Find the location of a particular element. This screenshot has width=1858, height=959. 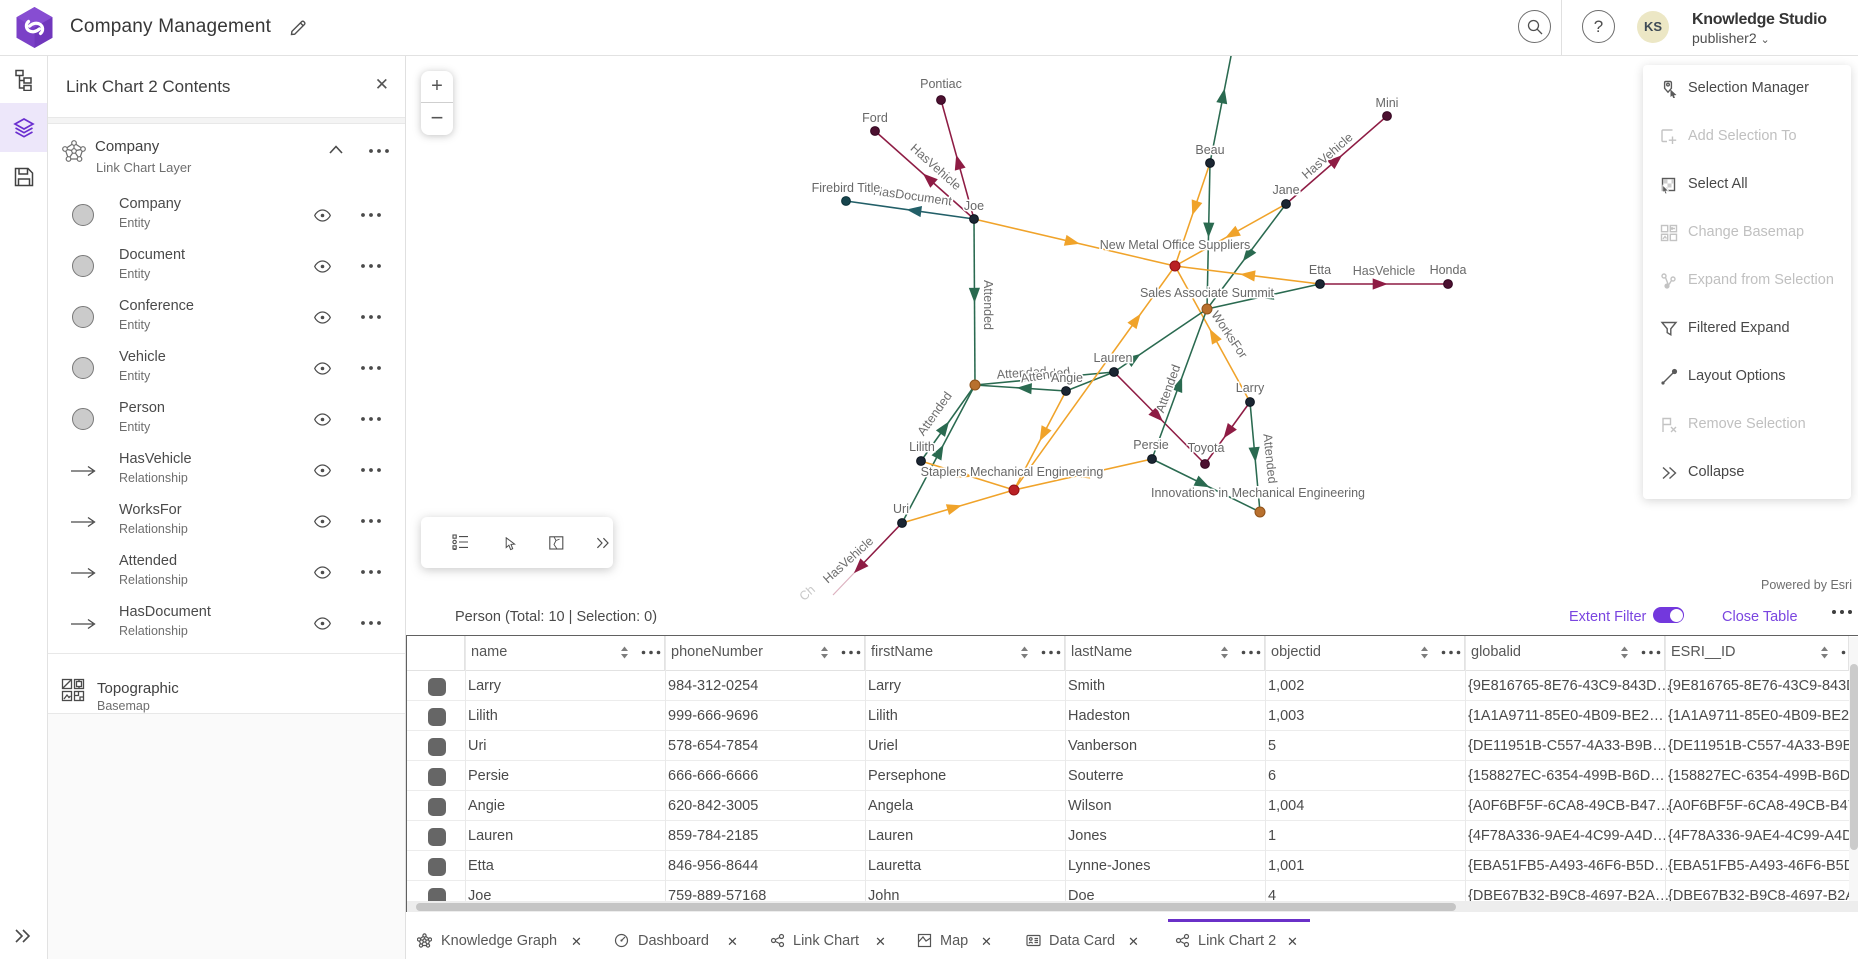

svg-text: Honda is located at coordinates (1448, 270).